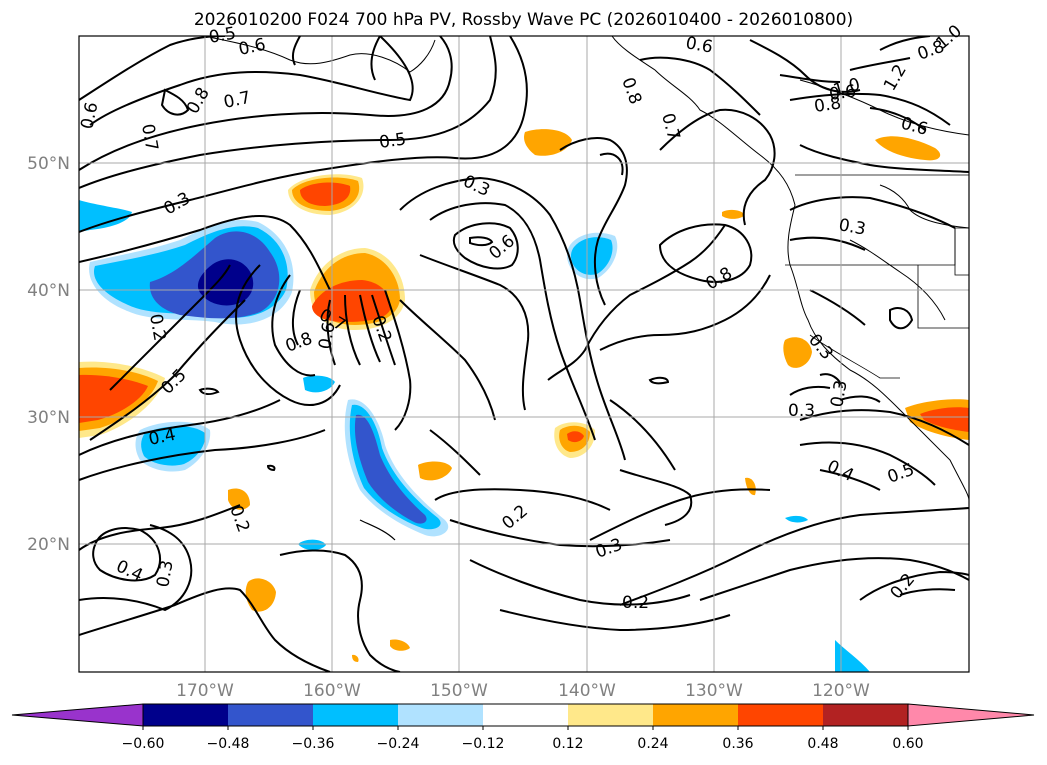  What do you see at coordinates (841, 691) in the screenshot?
I see `lon-label: 120°W` at bounding box center [841, 691].